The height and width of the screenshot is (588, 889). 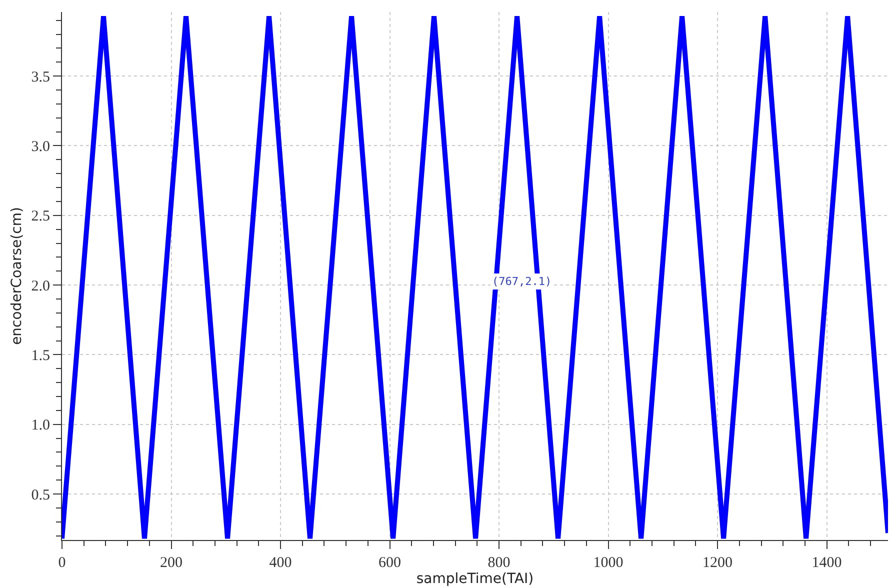 I want to click on x-axis-title: sampleTime(TAI), so click(x=475, y=579).